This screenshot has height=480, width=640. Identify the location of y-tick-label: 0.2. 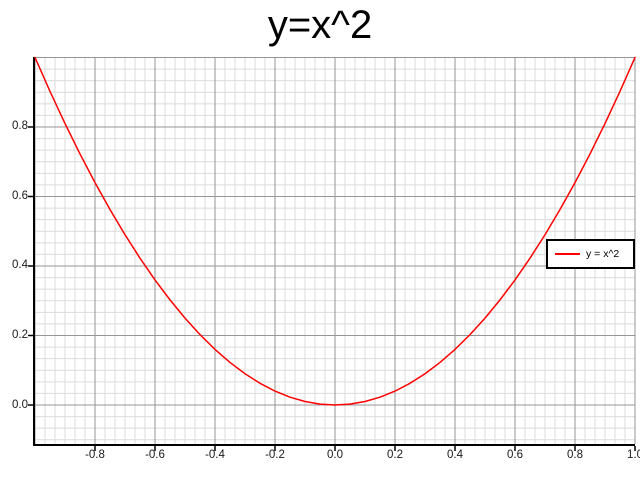
(20, 335).